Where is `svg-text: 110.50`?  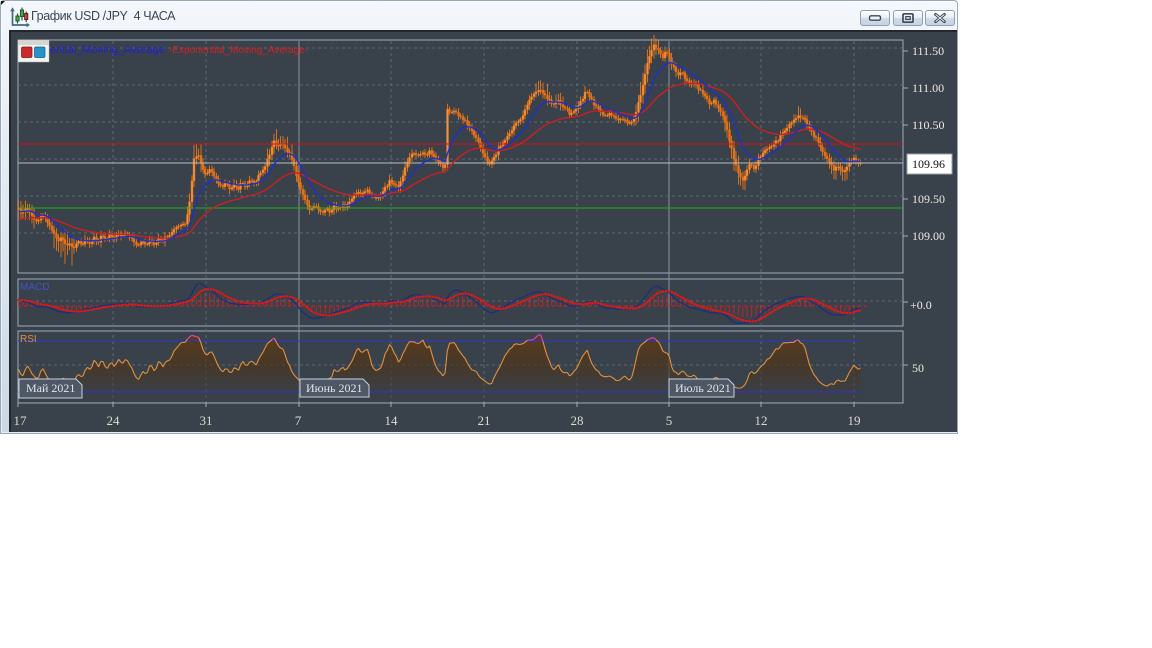 svg-text: 110.50 is located at coordinates (928, 125).